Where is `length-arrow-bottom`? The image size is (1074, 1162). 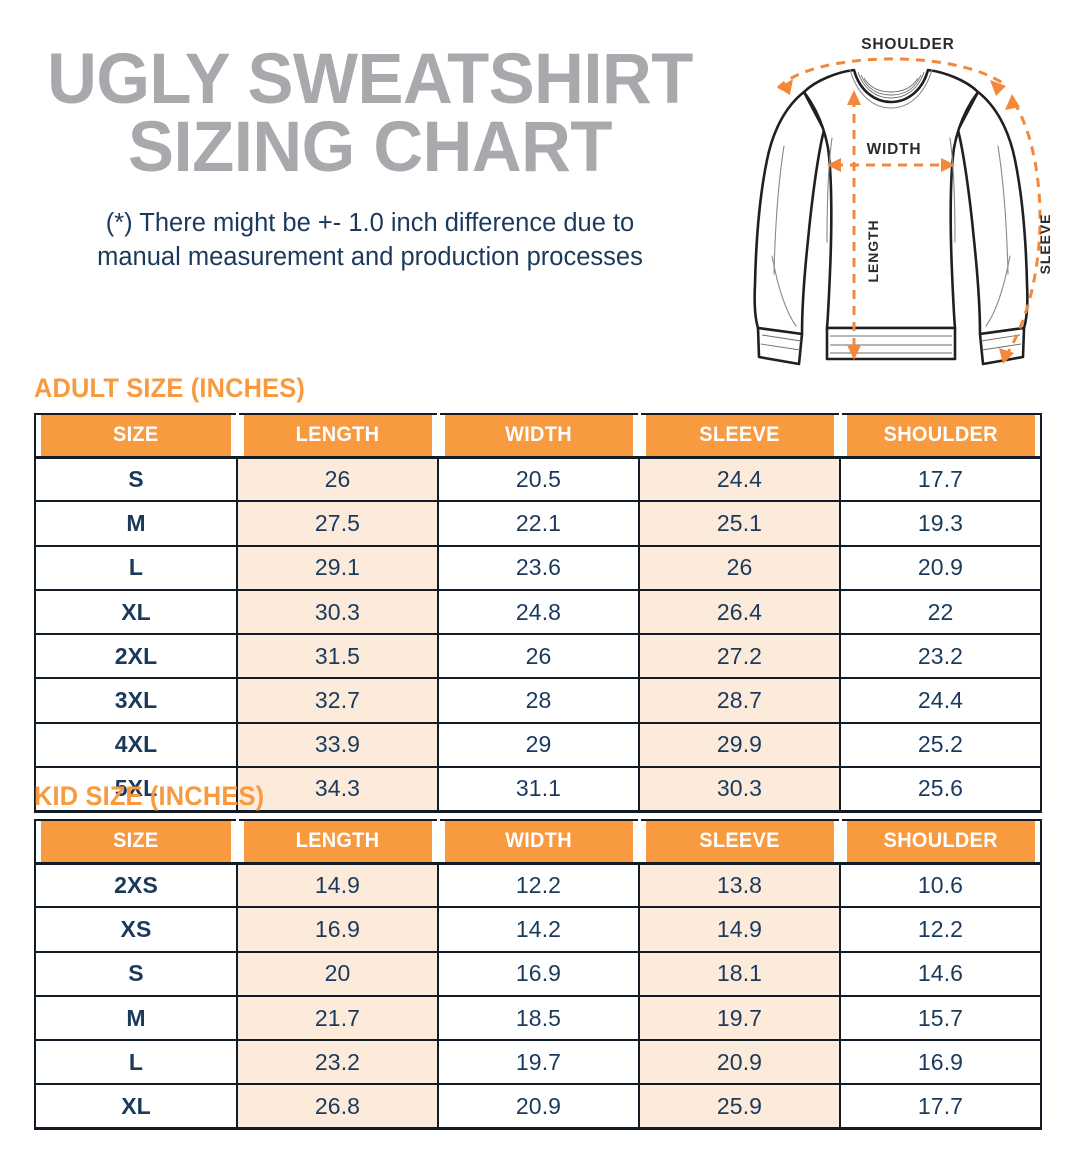 length-arrow-bottom is located at coordinates (854, 352).